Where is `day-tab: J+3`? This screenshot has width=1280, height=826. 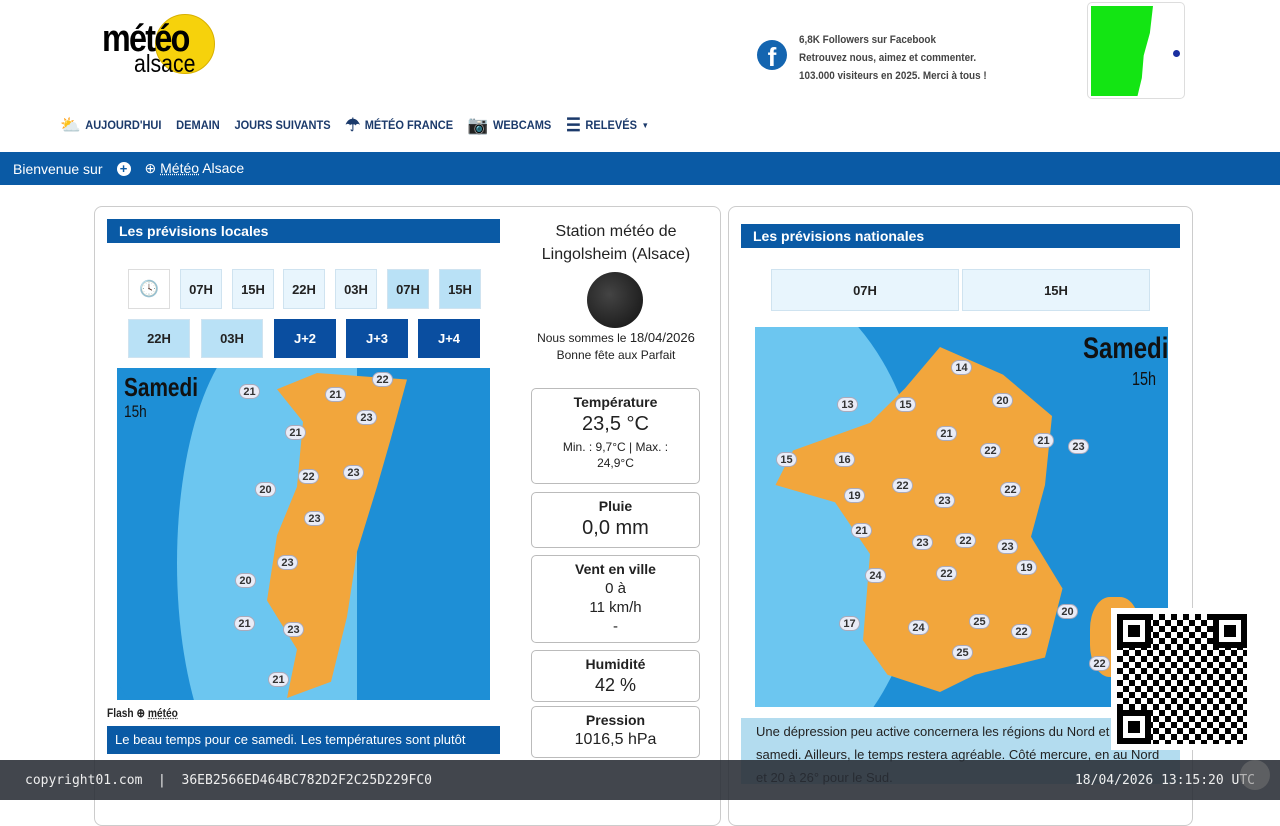
day-tab: J+3 is located at coordinates (377, 338).